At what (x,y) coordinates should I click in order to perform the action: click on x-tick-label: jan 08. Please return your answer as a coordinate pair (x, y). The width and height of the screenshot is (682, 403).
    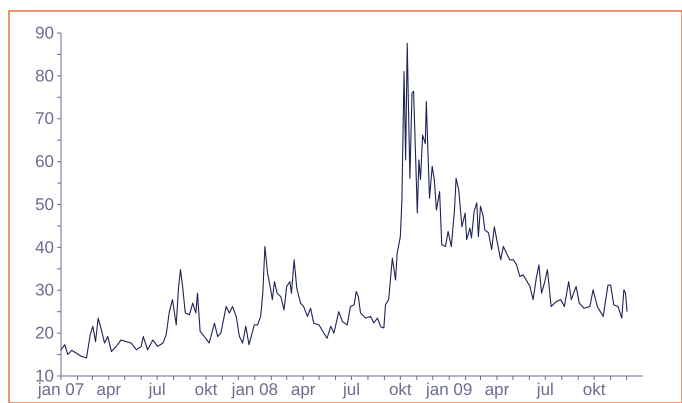
    Looking at the image, I should click on (254, 390).